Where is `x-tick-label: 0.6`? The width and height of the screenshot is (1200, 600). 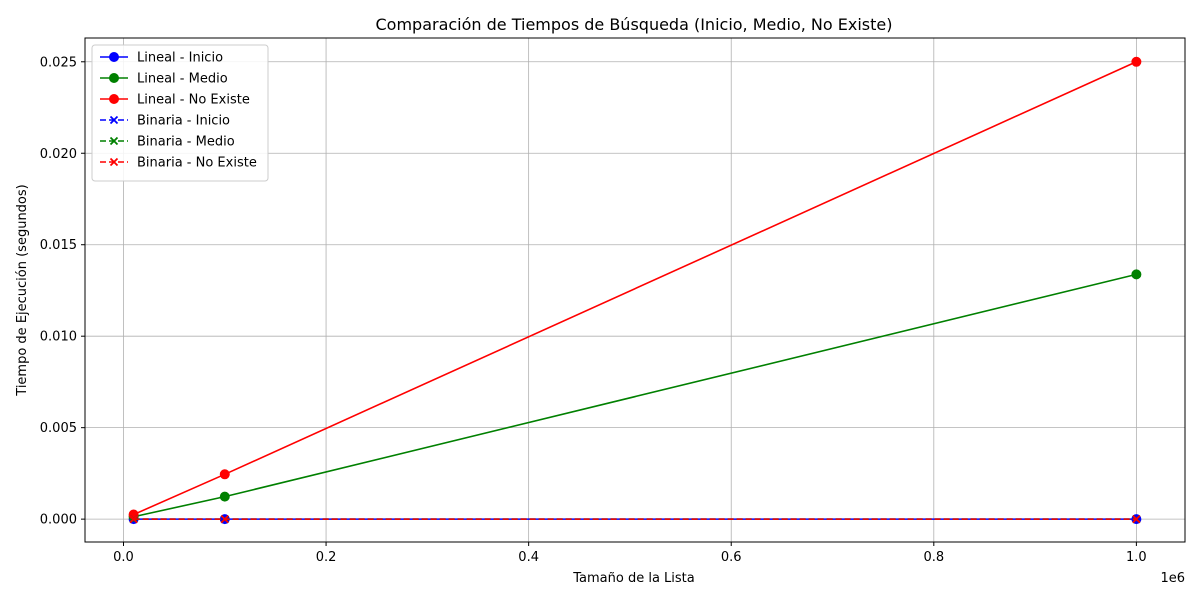
x-tick-label: 0.6 is located at coordinates (731, 557).